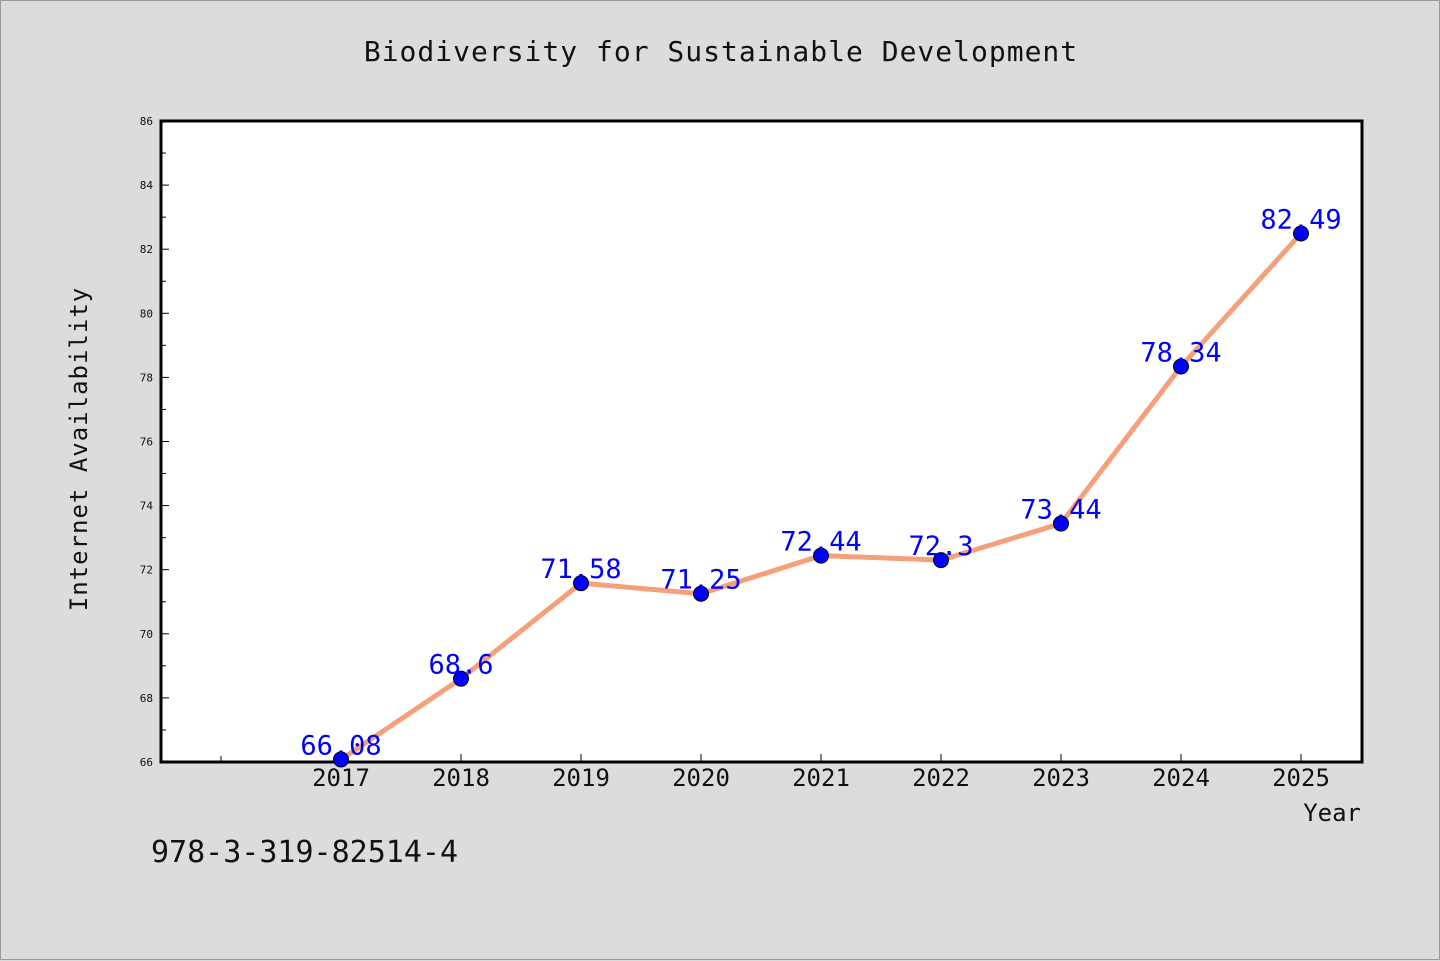 This screenshot has width=1440, height=961. I want to click on x-tick-label: 2022, so click(941, 778).